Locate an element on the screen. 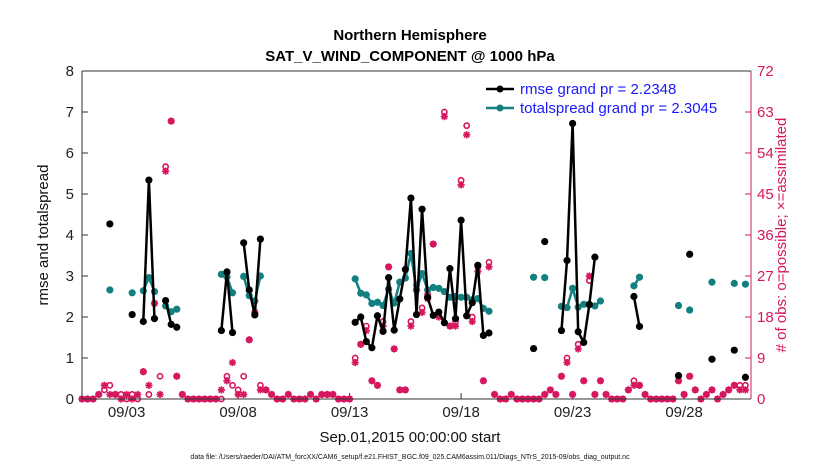 The image size is (830, 470). y-tick-label: 2 is located at coordinates (70, 317).